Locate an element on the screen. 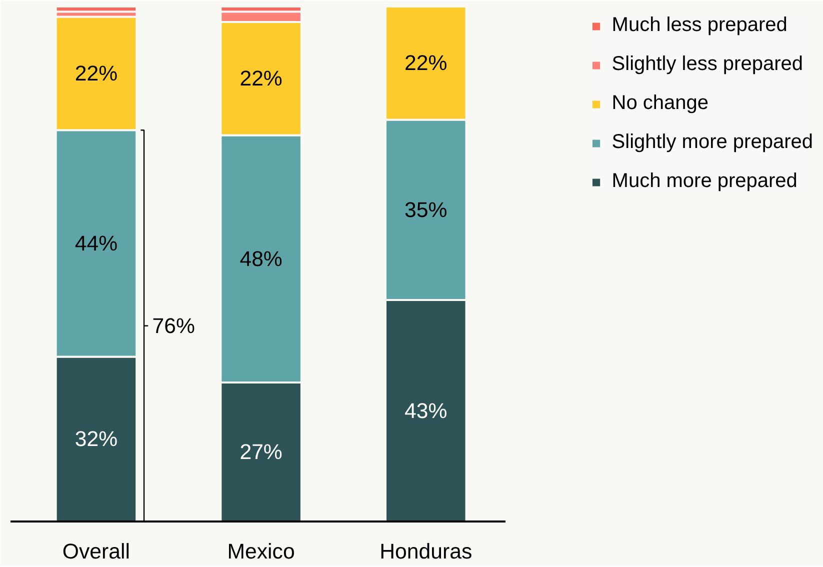 The width and height of the screenshot is (823, 567). data-label: 27% is located at coordinates (261, 452).